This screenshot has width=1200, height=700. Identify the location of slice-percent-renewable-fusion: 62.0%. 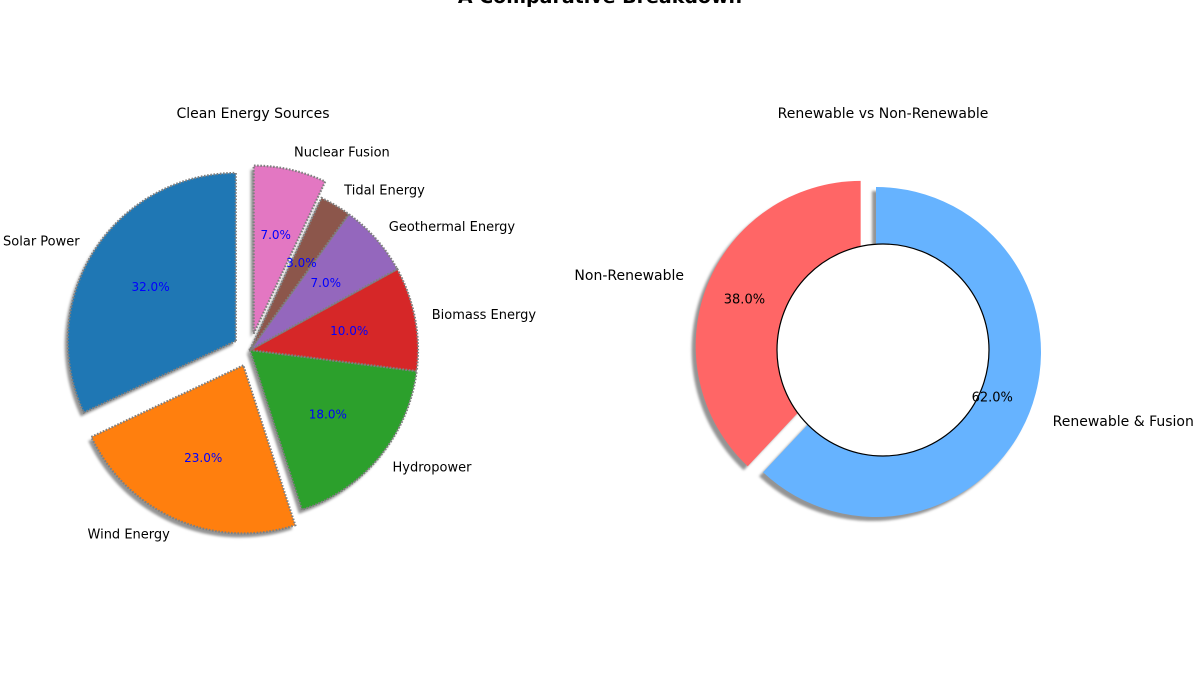
(992, 398).